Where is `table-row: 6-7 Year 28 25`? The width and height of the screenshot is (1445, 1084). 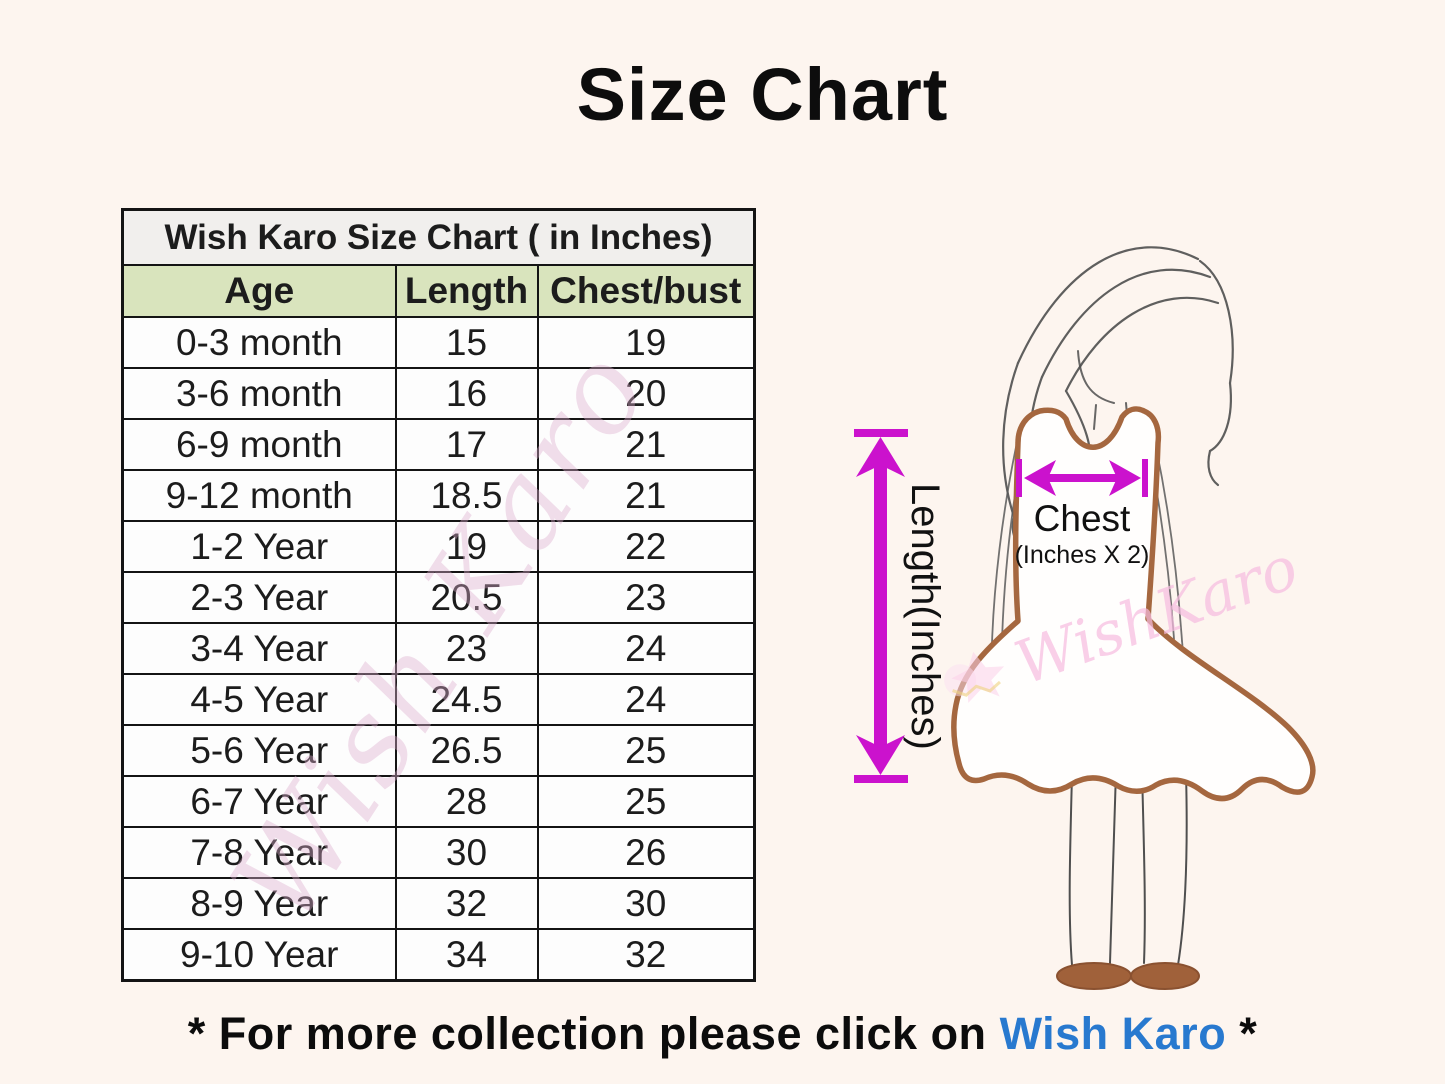
table-row: 6-7 Year 28 25 is located at coordinates (438, 801).